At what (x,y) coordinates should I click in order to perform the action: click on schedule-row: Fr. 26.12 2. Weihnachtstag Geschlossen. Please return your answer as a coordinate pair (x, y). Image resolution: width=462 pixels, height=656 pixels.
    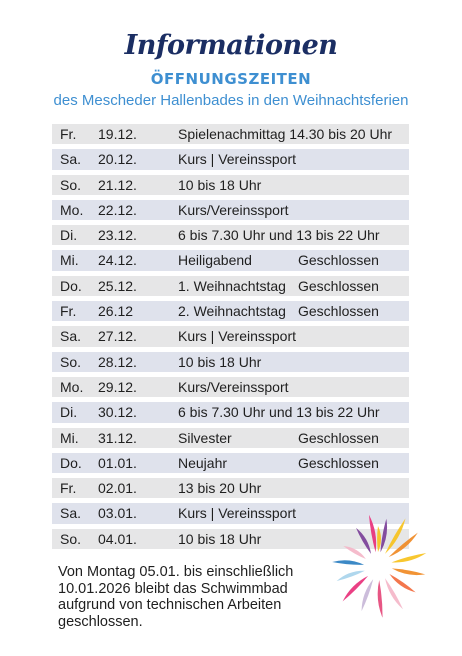
    Looking at the image, I should click on (230, 312).